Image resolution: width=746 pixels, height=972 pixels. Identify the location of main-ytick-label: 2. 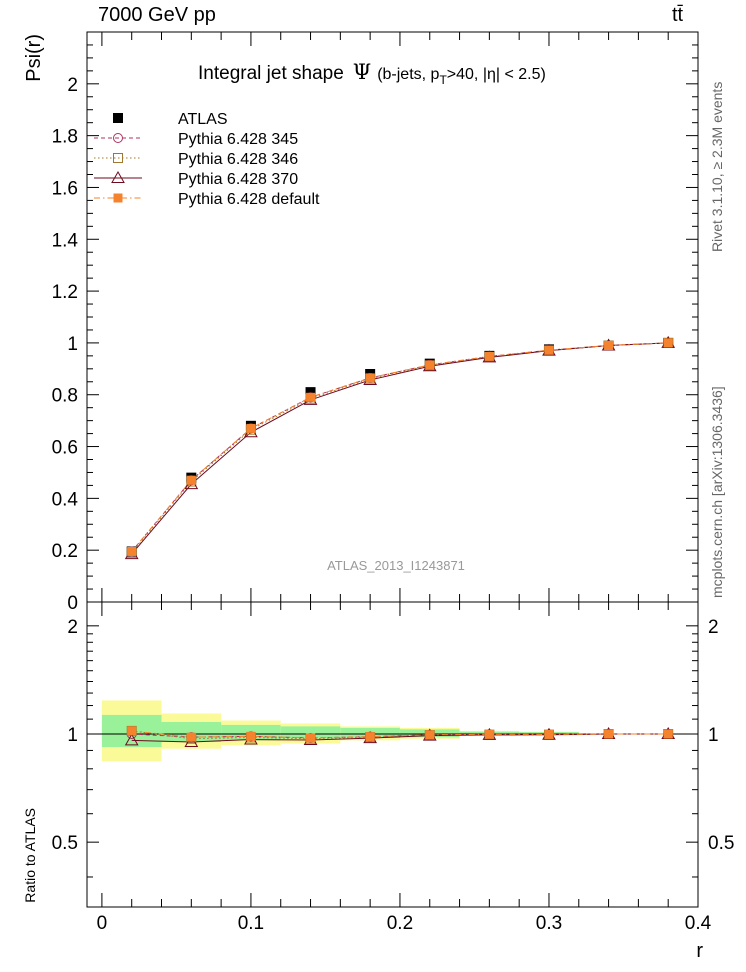
(72, 85).